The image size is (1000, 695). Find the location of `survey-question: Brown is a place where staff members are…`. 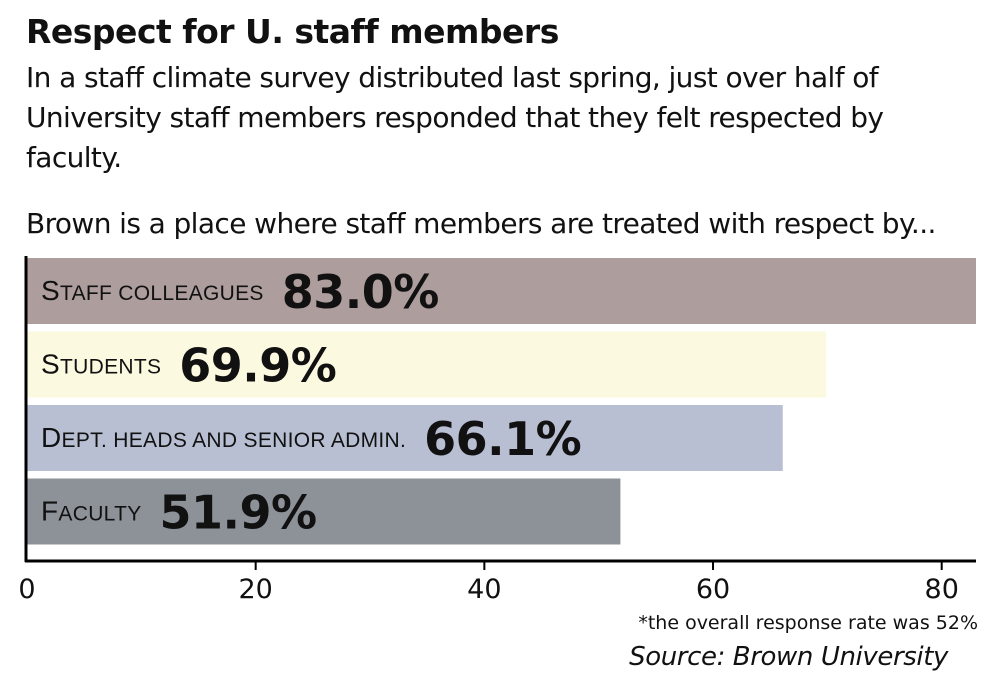

survey-question: Brown is a place where staff members are… is located at coordinates (481, 223).